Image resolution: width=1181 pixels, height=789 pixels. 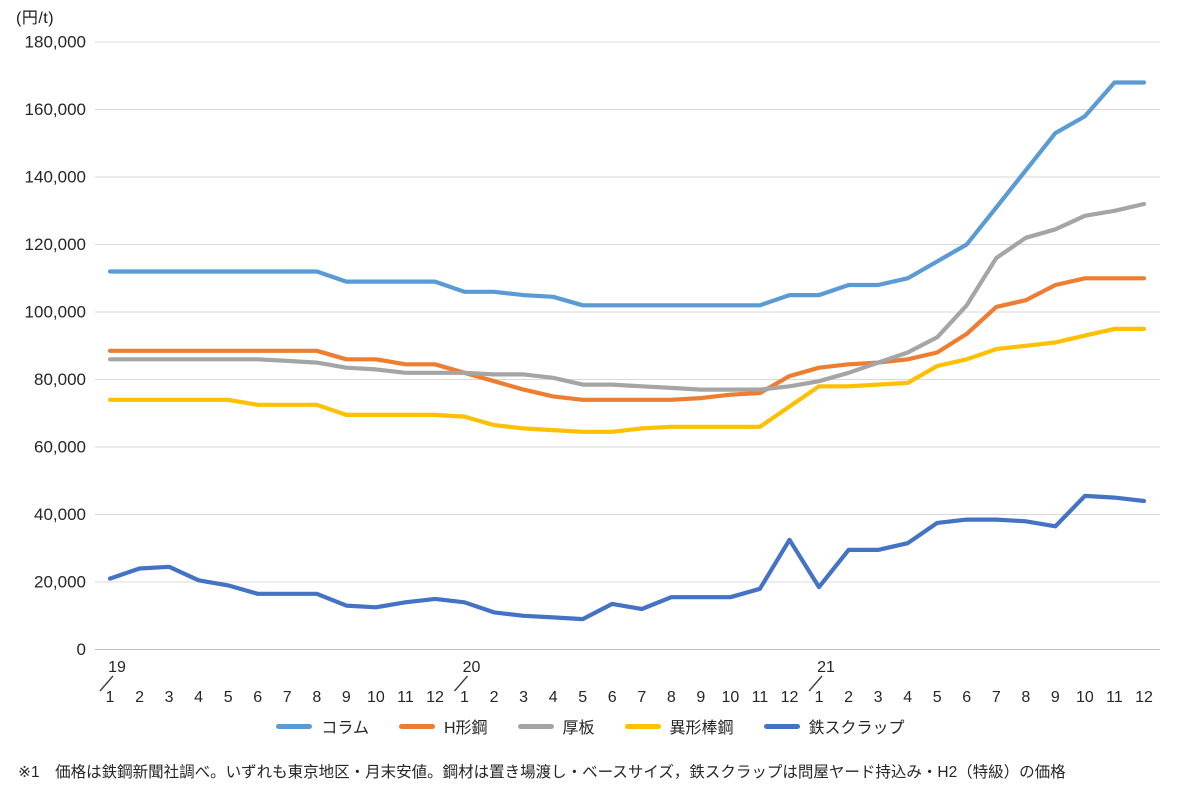 What do you see at coordinates (856, 728) in the screenshot?
I see `legend-label-iron-scrap: 鉄スクラップ` at bounding box center [856, 728].